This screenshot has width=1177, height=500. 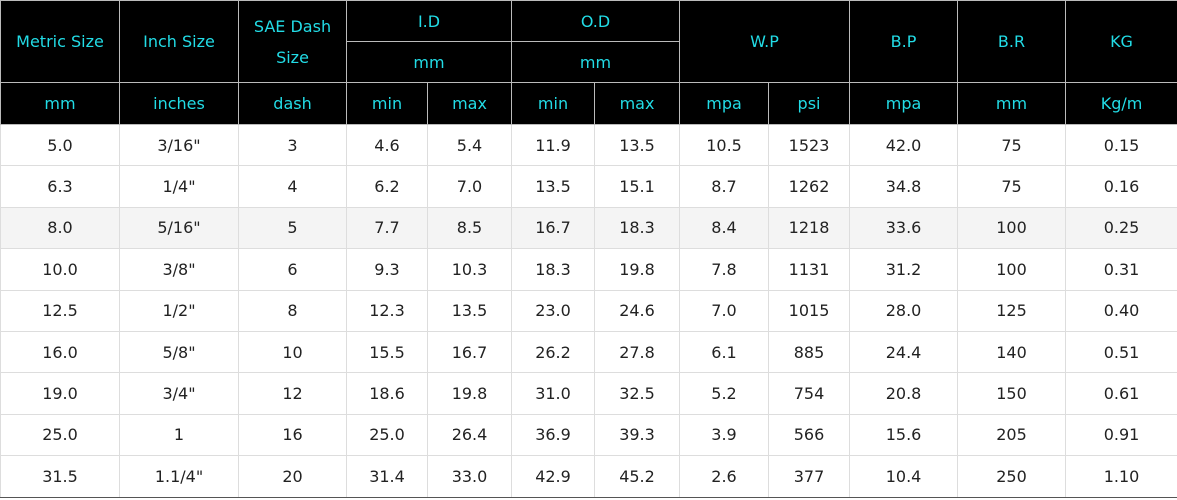 What do you see at coordinates (809, 103) in the screenshot?
I see `unit-cell: psi` at bounding box center [809, 103].